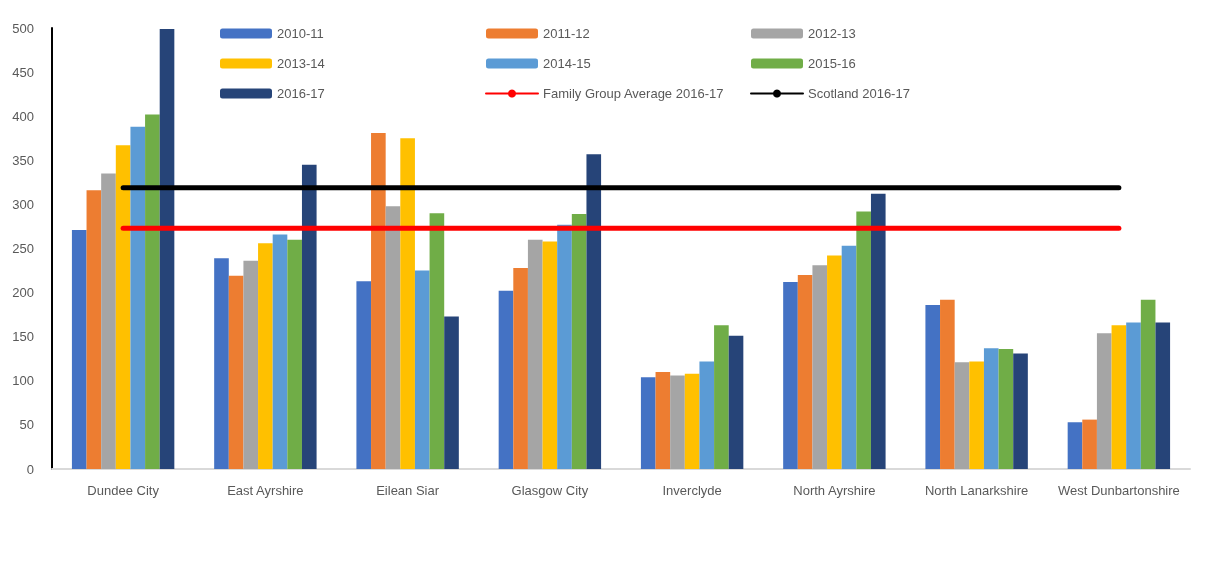  I want to click on x-tick-label: North Ayrshire, so click(834, 490).